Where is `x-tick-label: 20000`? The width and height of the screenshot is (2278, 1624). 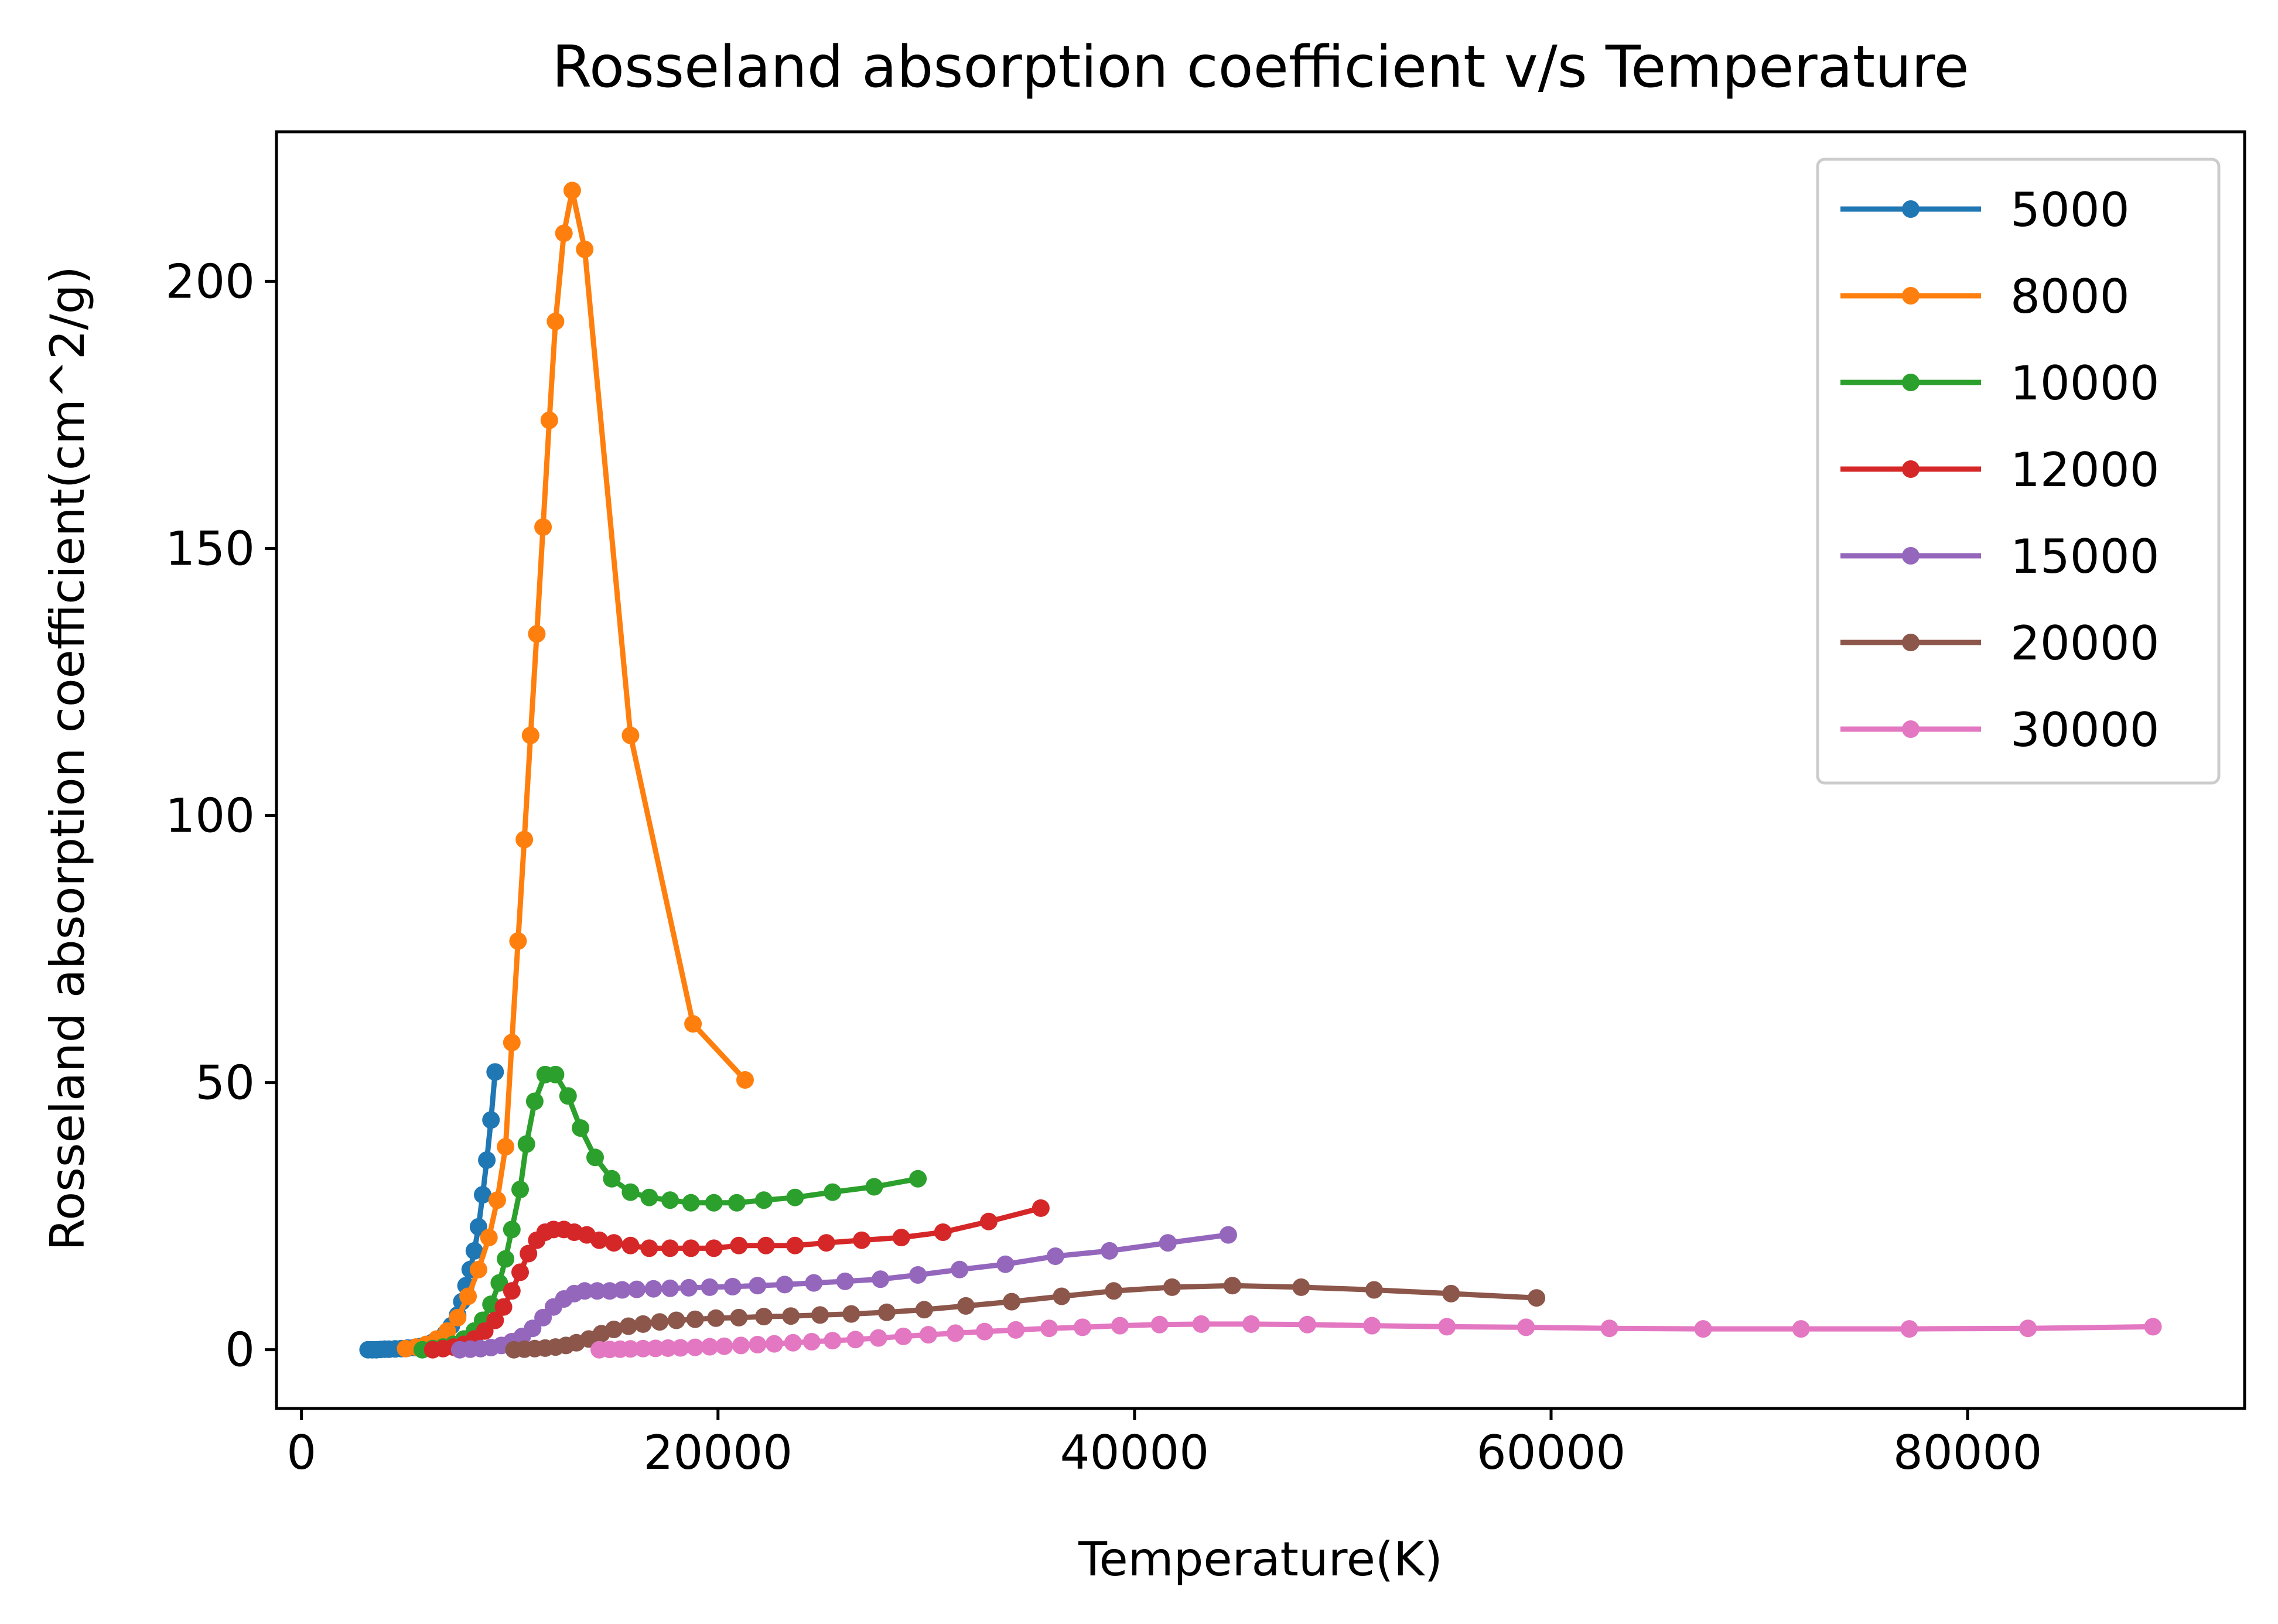 x-tick-label: 20000 is located at coordinates (718, 1452).